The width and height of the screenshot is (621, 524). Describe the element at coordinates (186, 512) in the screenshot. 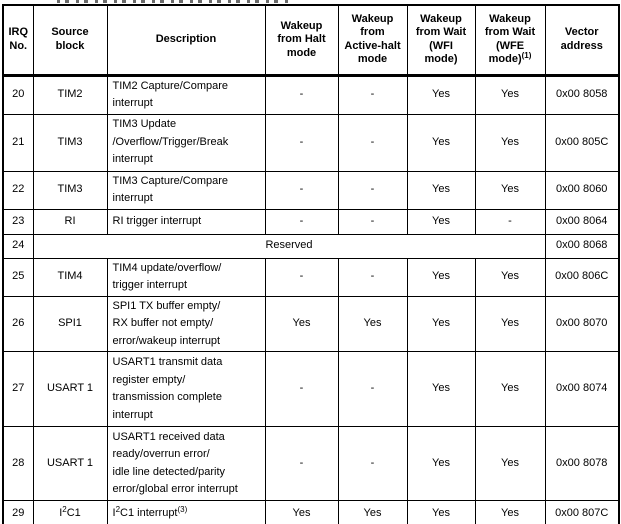

I see `description-cell: I2C1 interrupt(3)` at that location.